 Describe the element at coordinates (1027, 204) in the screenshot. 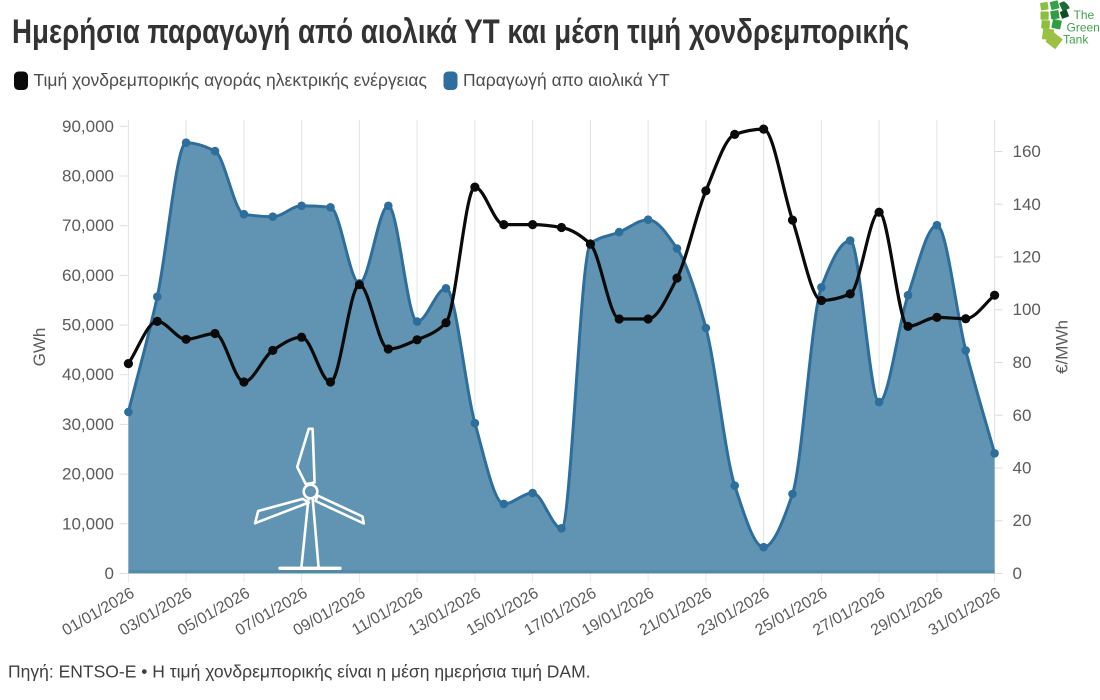

I see `svg-text: 140` at that location.